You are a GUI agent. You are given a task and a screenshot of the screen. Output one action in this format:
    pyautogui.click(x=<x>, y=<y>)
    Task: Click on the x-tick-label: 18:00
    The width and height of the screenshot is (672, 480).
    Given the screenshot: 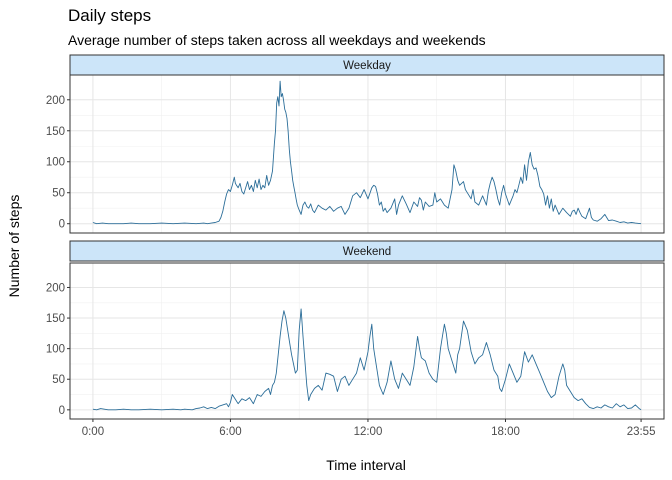 What is the action you would take?
    pyautogui.click(x=505, y=432)
    